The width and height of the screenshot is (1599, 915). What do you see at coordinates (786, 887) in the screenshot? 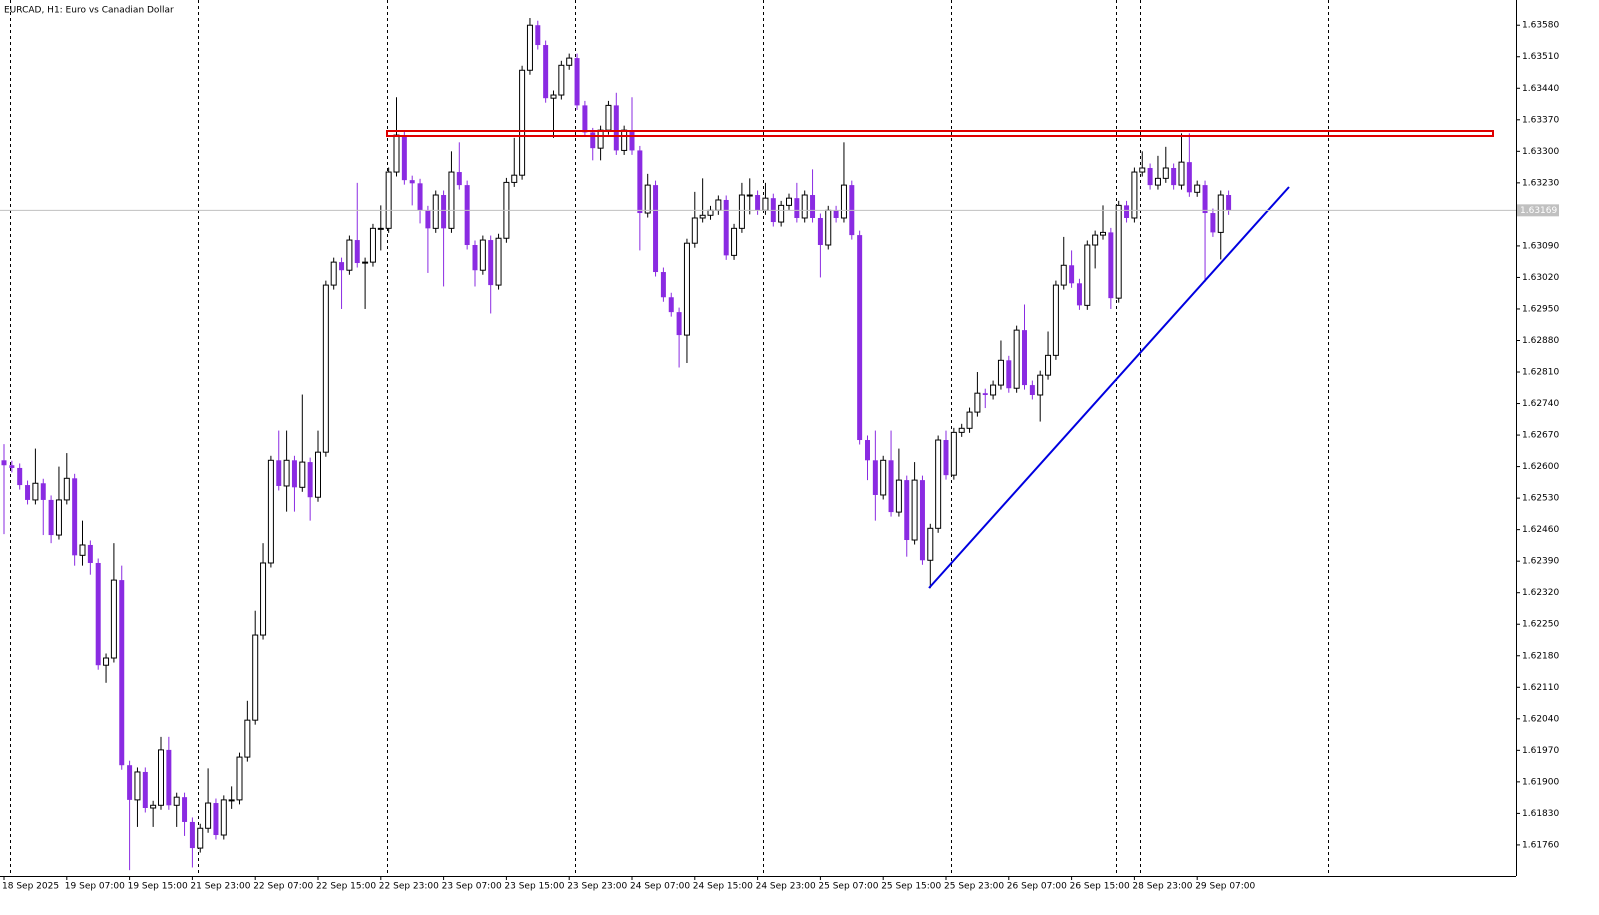
I see `x-tick-label: 24 Sep 23:00` at bounding box center [786, 887].